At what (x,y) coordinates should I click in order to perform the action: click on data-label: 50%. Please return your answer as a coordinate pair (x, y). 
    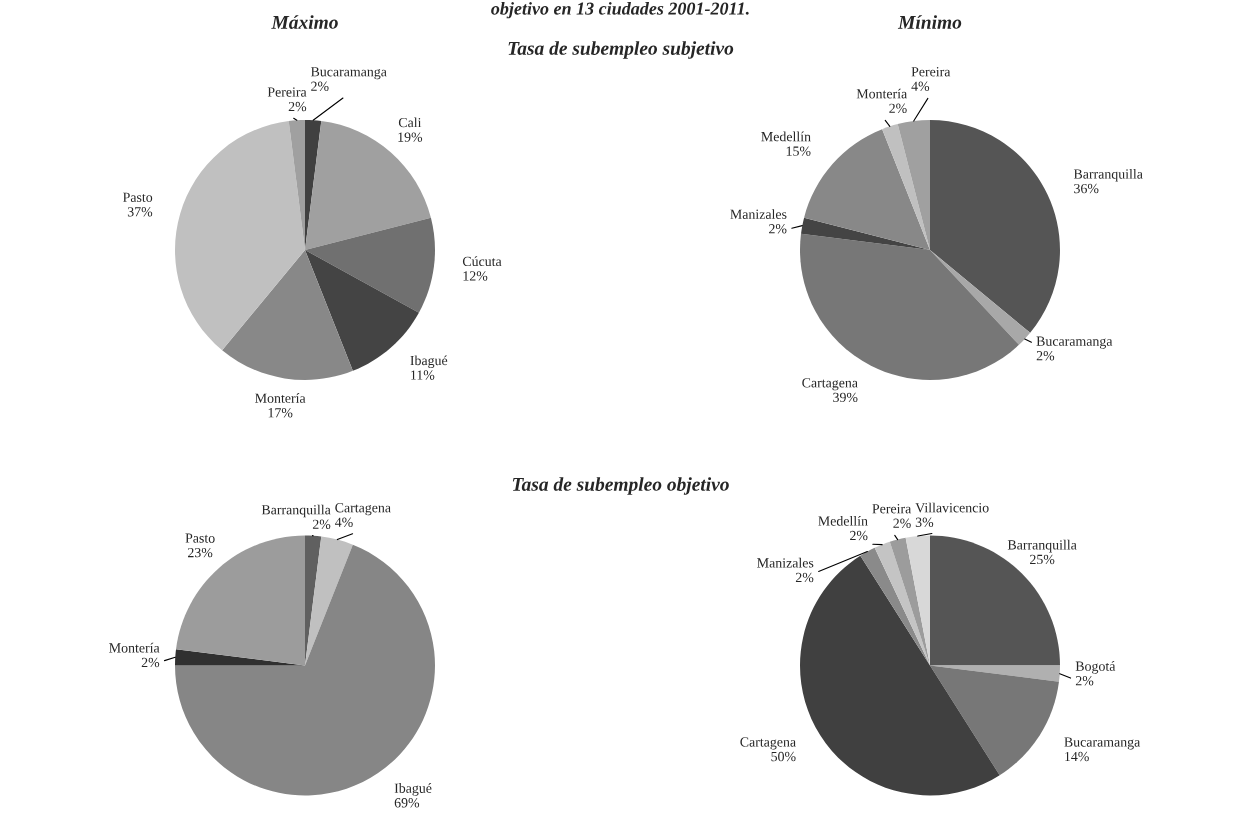
    Looking at the image, I should click on (783, 756).